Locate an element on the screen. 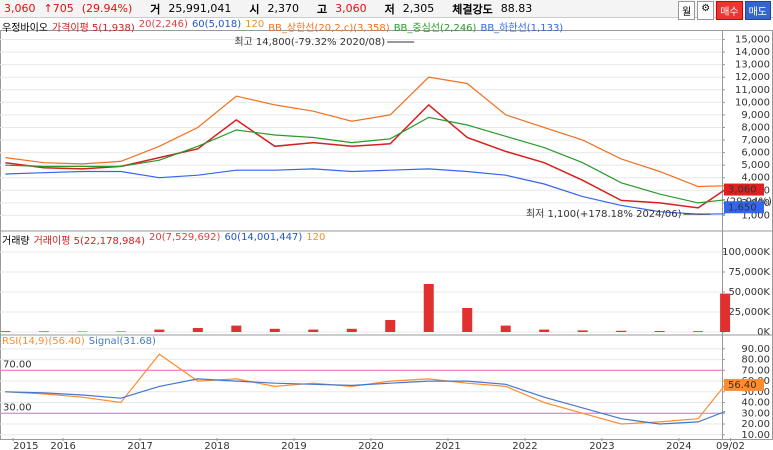 The height and width of the screenshot is (450, 773). legend-entry: BB_중심선(2,246) is located at coordinates (435, 28).